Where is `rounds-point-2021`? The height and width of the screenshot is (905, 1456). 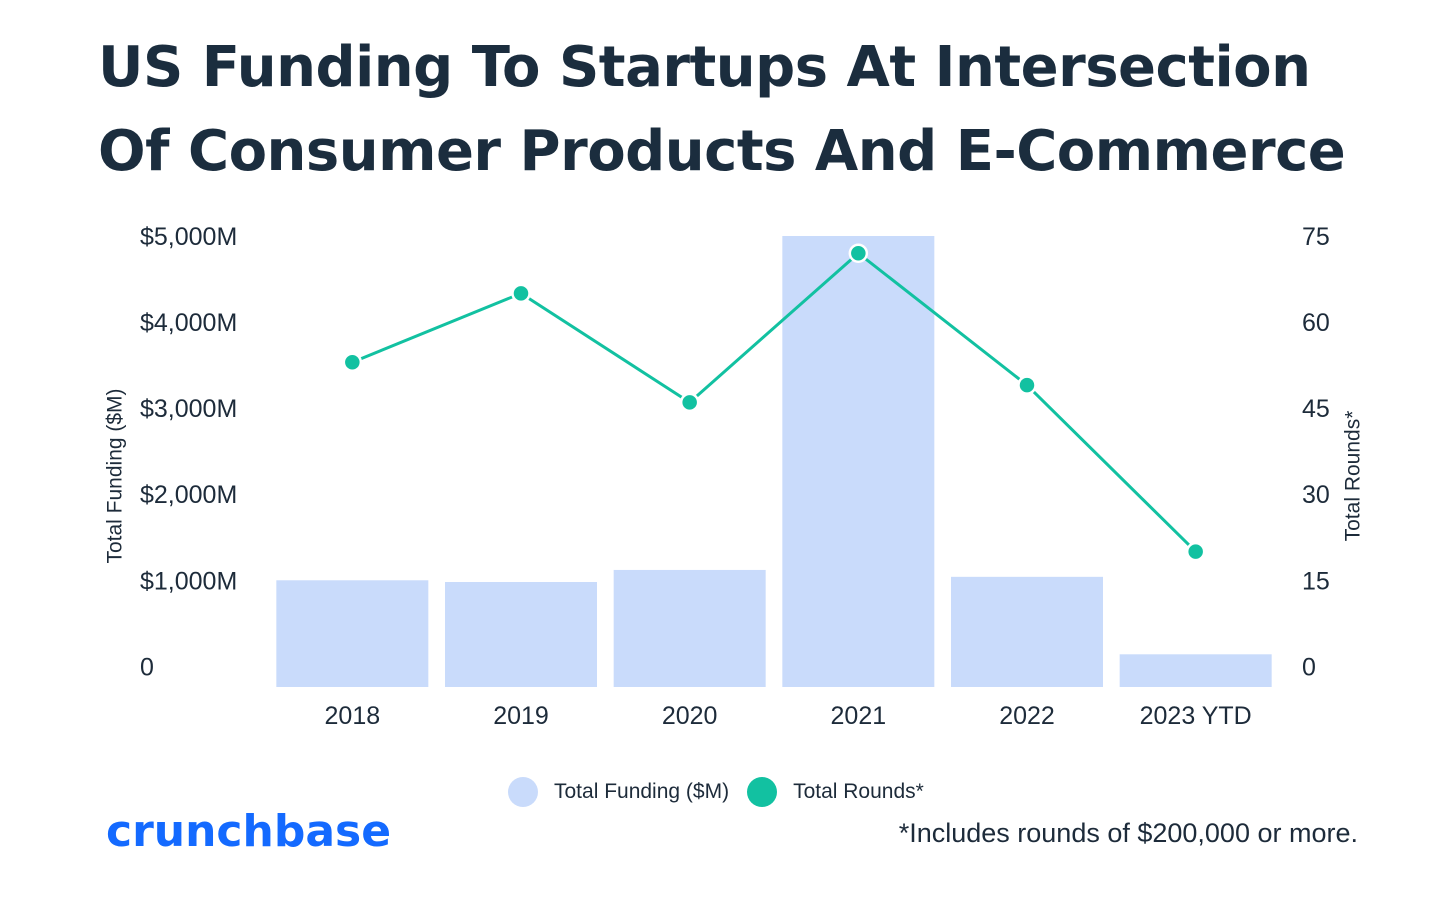 rounds-point-2021 is located at coordinates (858, 253).